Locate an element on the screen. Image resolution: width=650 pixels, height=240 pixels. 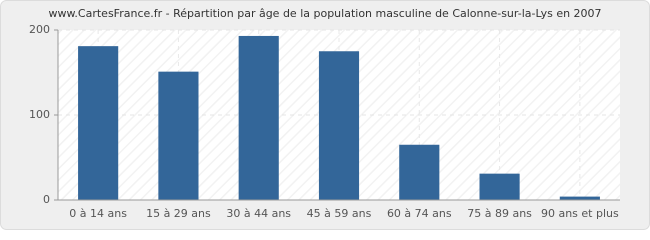
x-tick-label: 0 à 14 ans is located at coordinates (98, 213).